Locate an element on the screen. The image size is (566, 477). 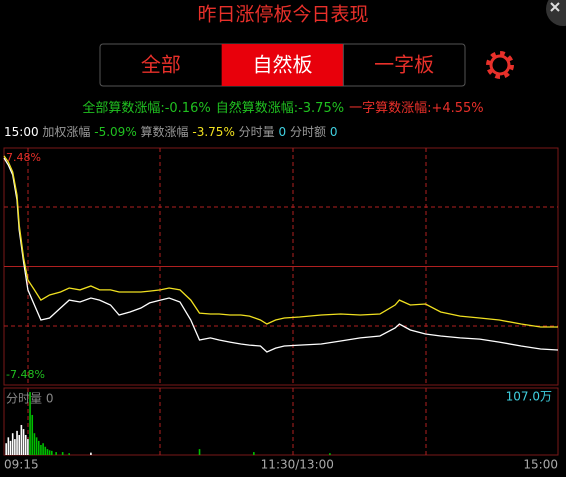
info-value: -3.75% is located at coordinates (213, 132).